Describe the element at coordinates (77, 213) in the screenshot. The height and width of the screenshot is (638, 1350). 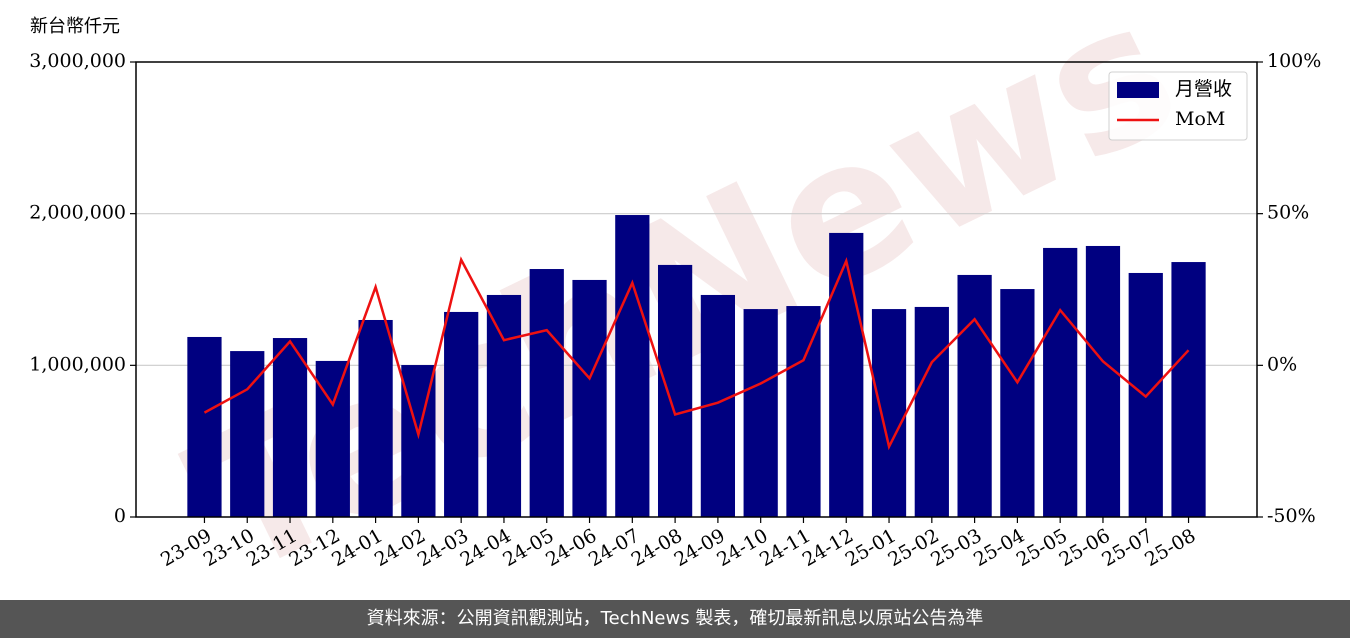
I see `y-tick-label: 2,000,000` at that location.